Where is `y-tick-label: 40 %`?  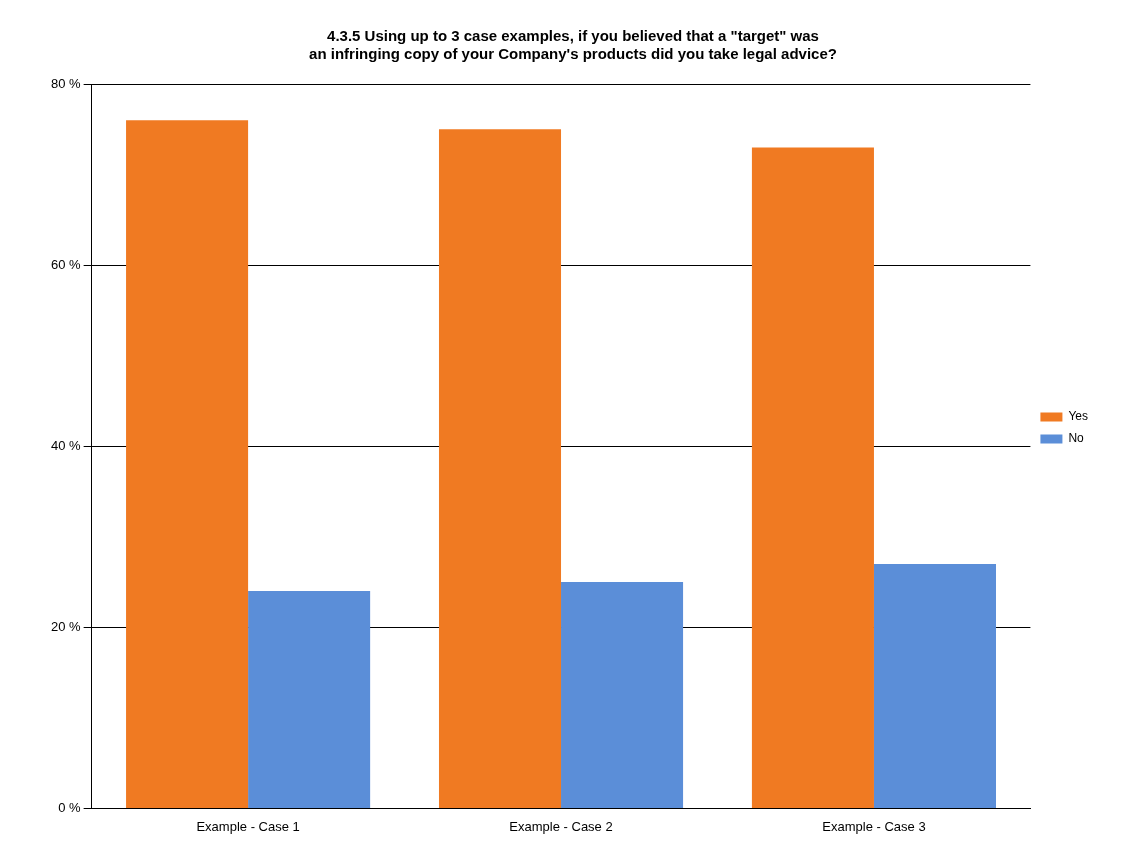
y-tick-label: 40 % is located at coordinates (66, 445).